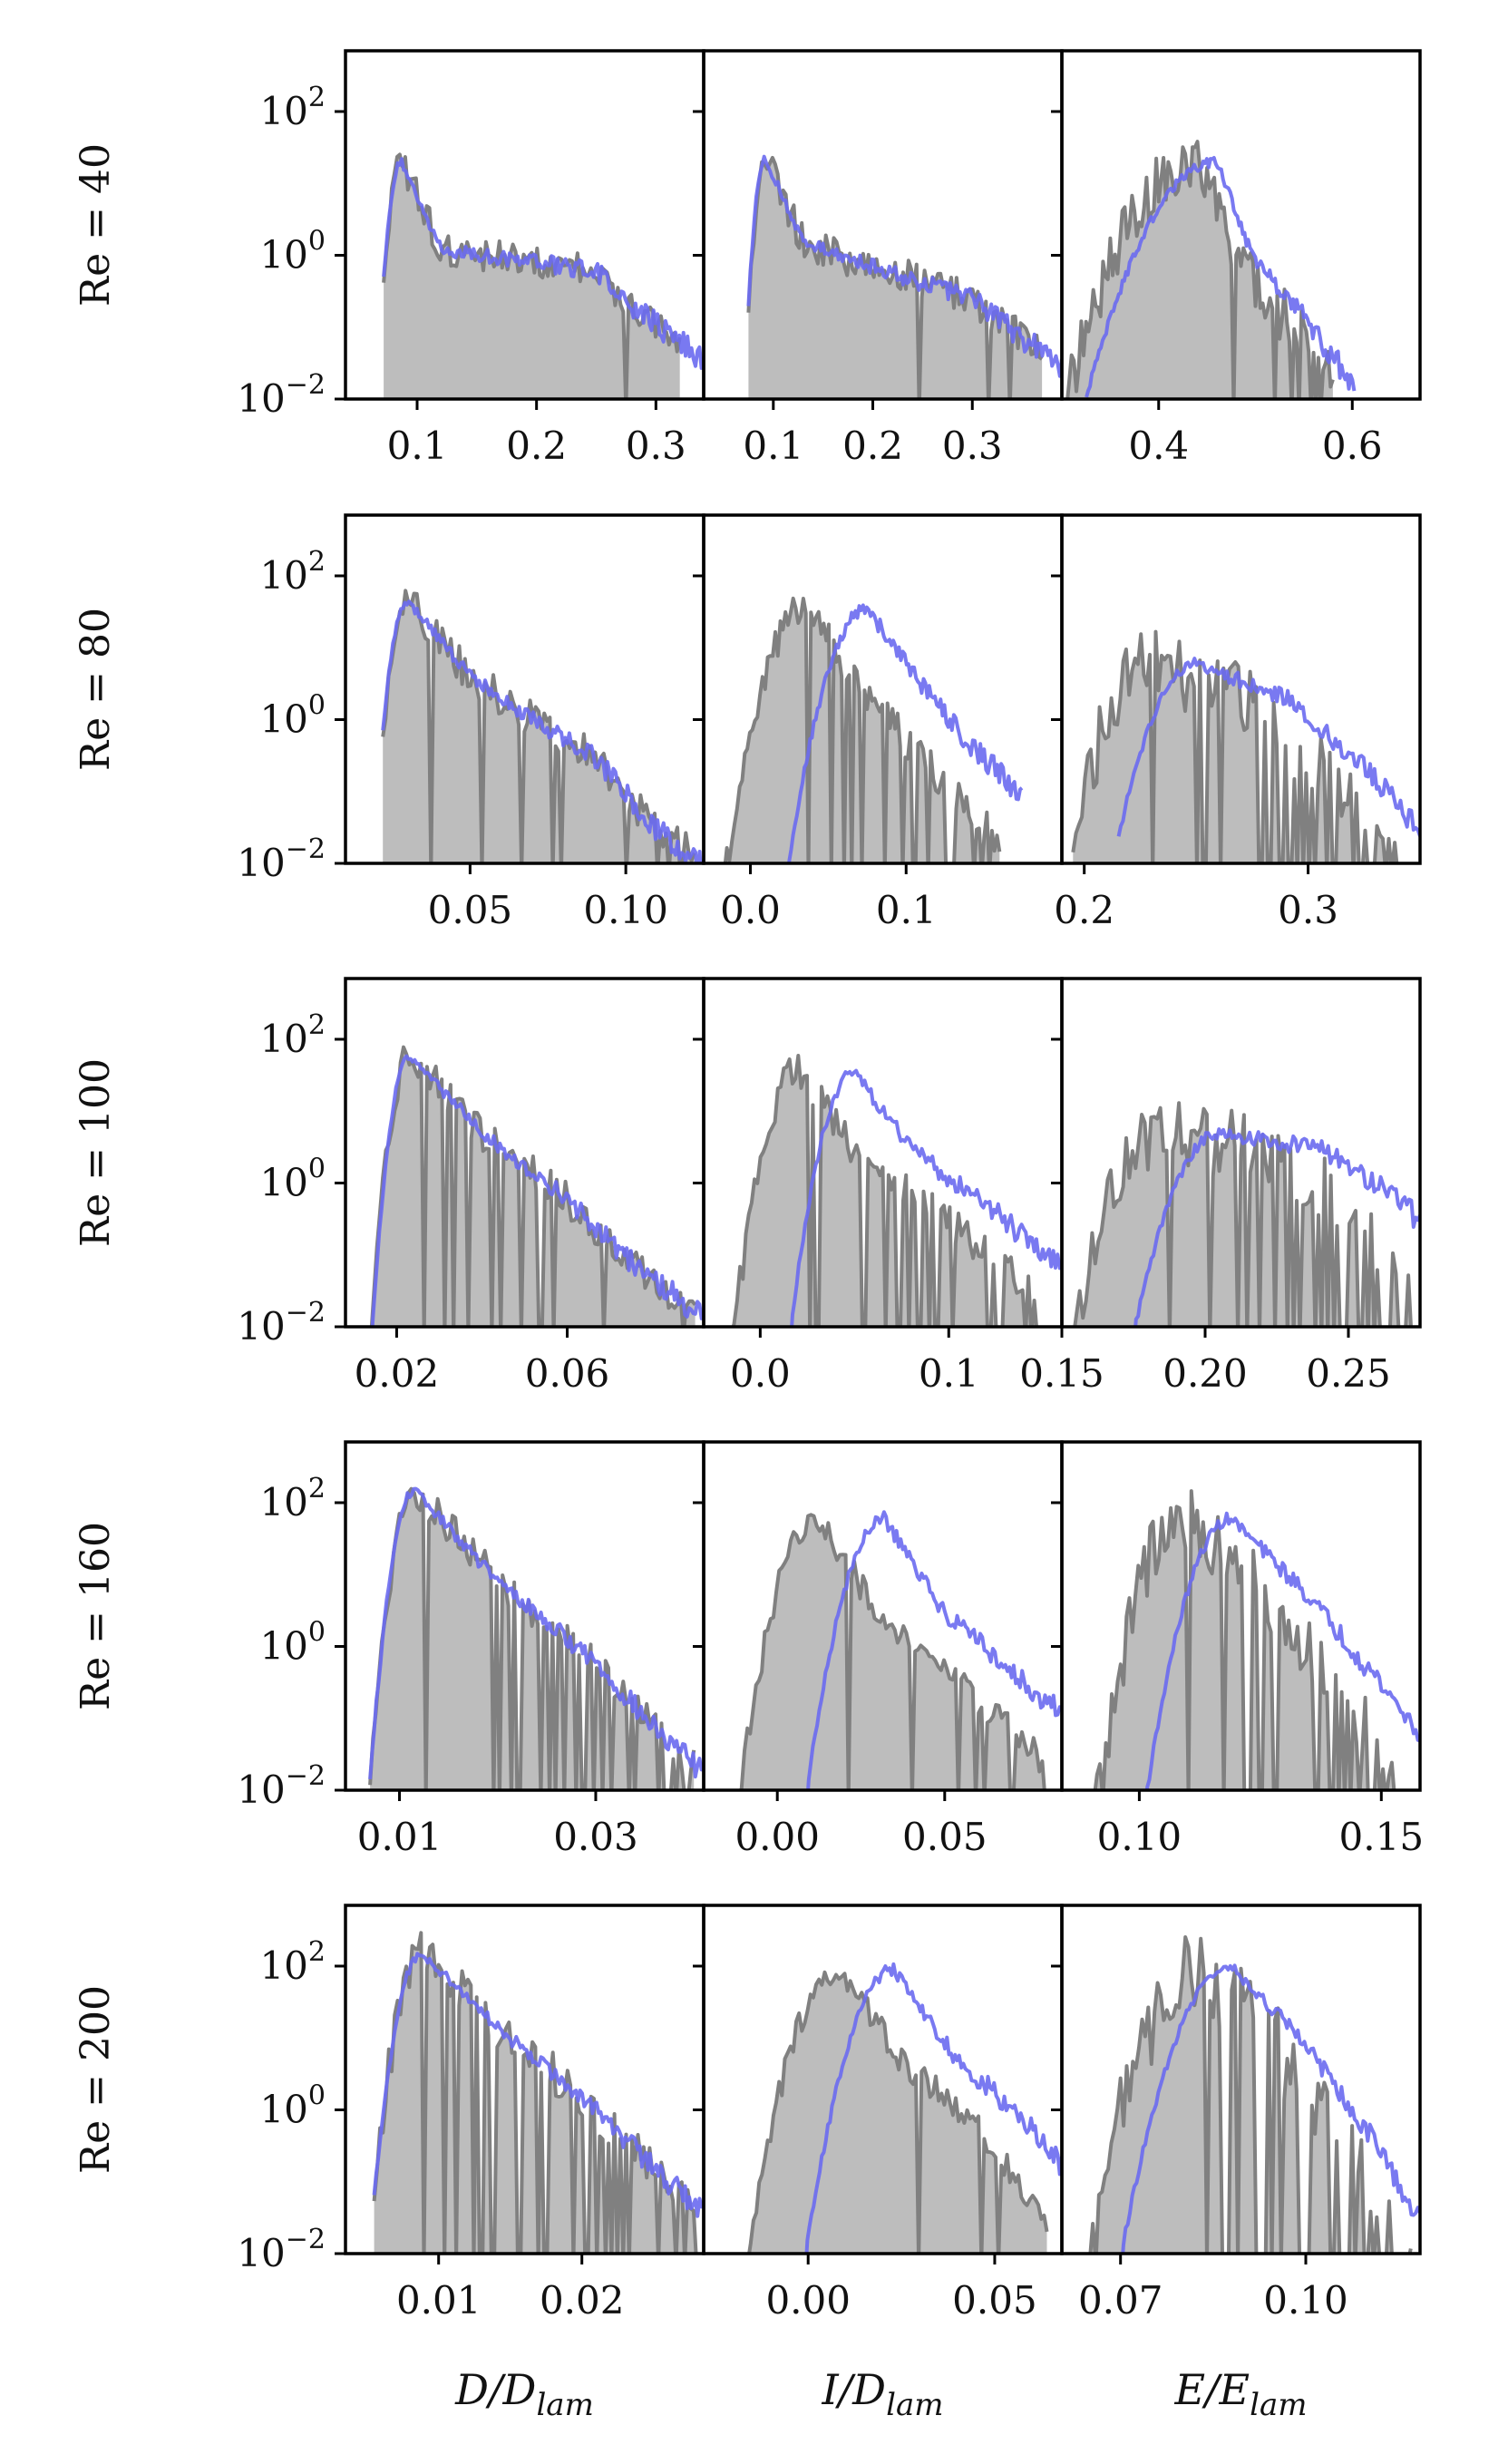  Describe the element at coordinates (1120, 2300) in the screenshot. I see `x-tick-label: 0.07` at that location.